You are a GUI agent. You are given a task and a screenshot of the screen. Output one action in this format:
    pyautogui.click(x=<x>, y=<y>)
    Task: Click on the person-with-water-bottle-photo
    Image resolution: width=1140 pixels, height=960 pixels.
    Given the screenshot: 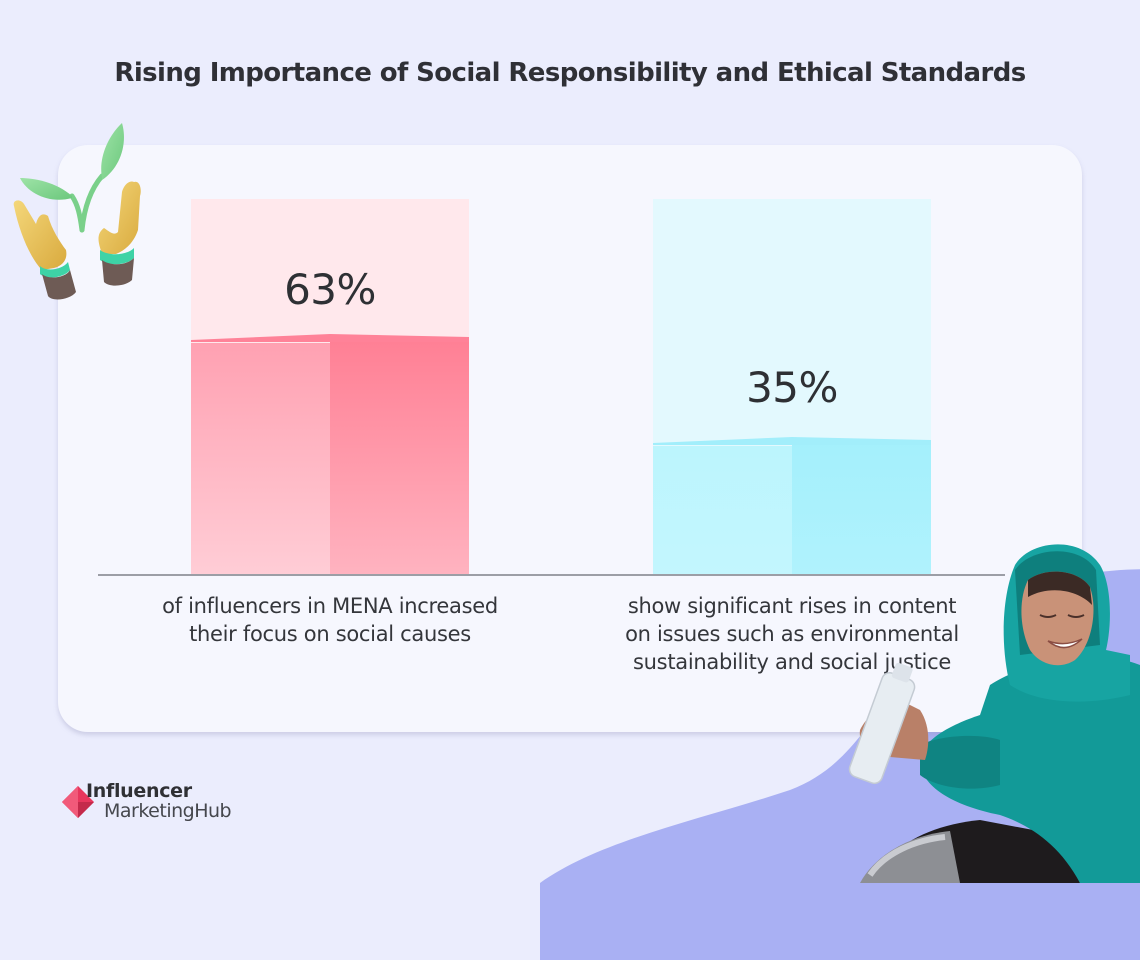 What is the action you would take?
    pyautogui.click(x=994, y=713)
    